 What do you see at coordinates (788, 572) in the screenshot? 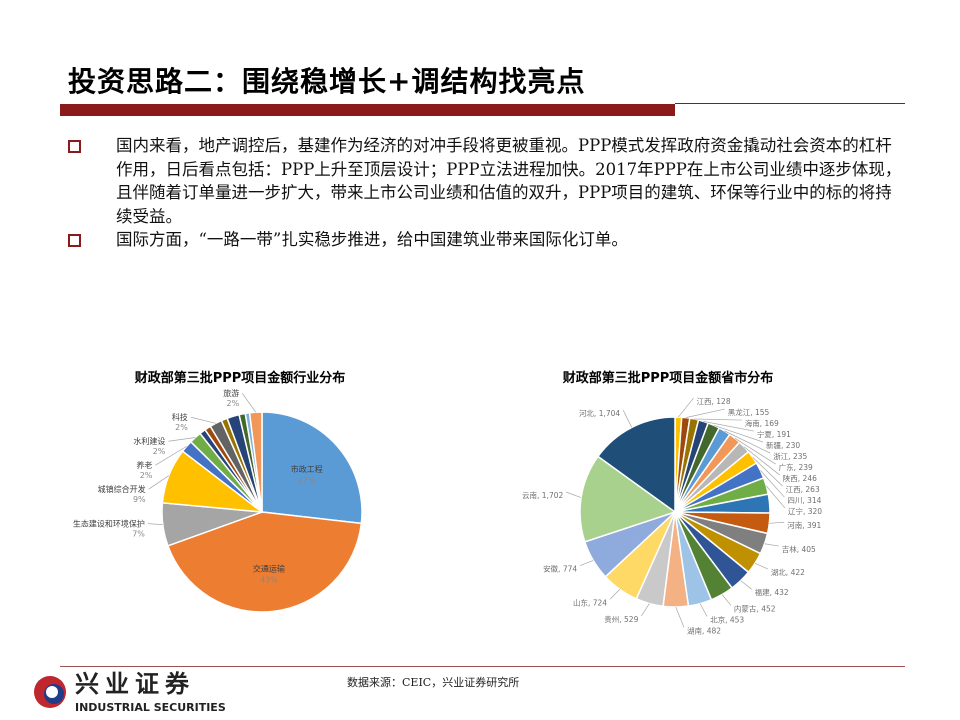
I see `slice-label: 湖北, 422` at bounding box center [788, 572].